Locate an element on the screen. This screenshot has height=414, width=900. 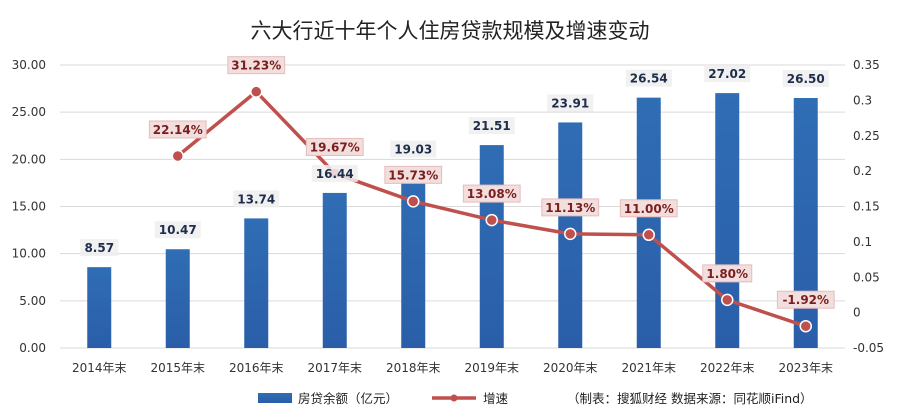
right-axis-tick-label: 0.3 is located at coordinates (862, 100).